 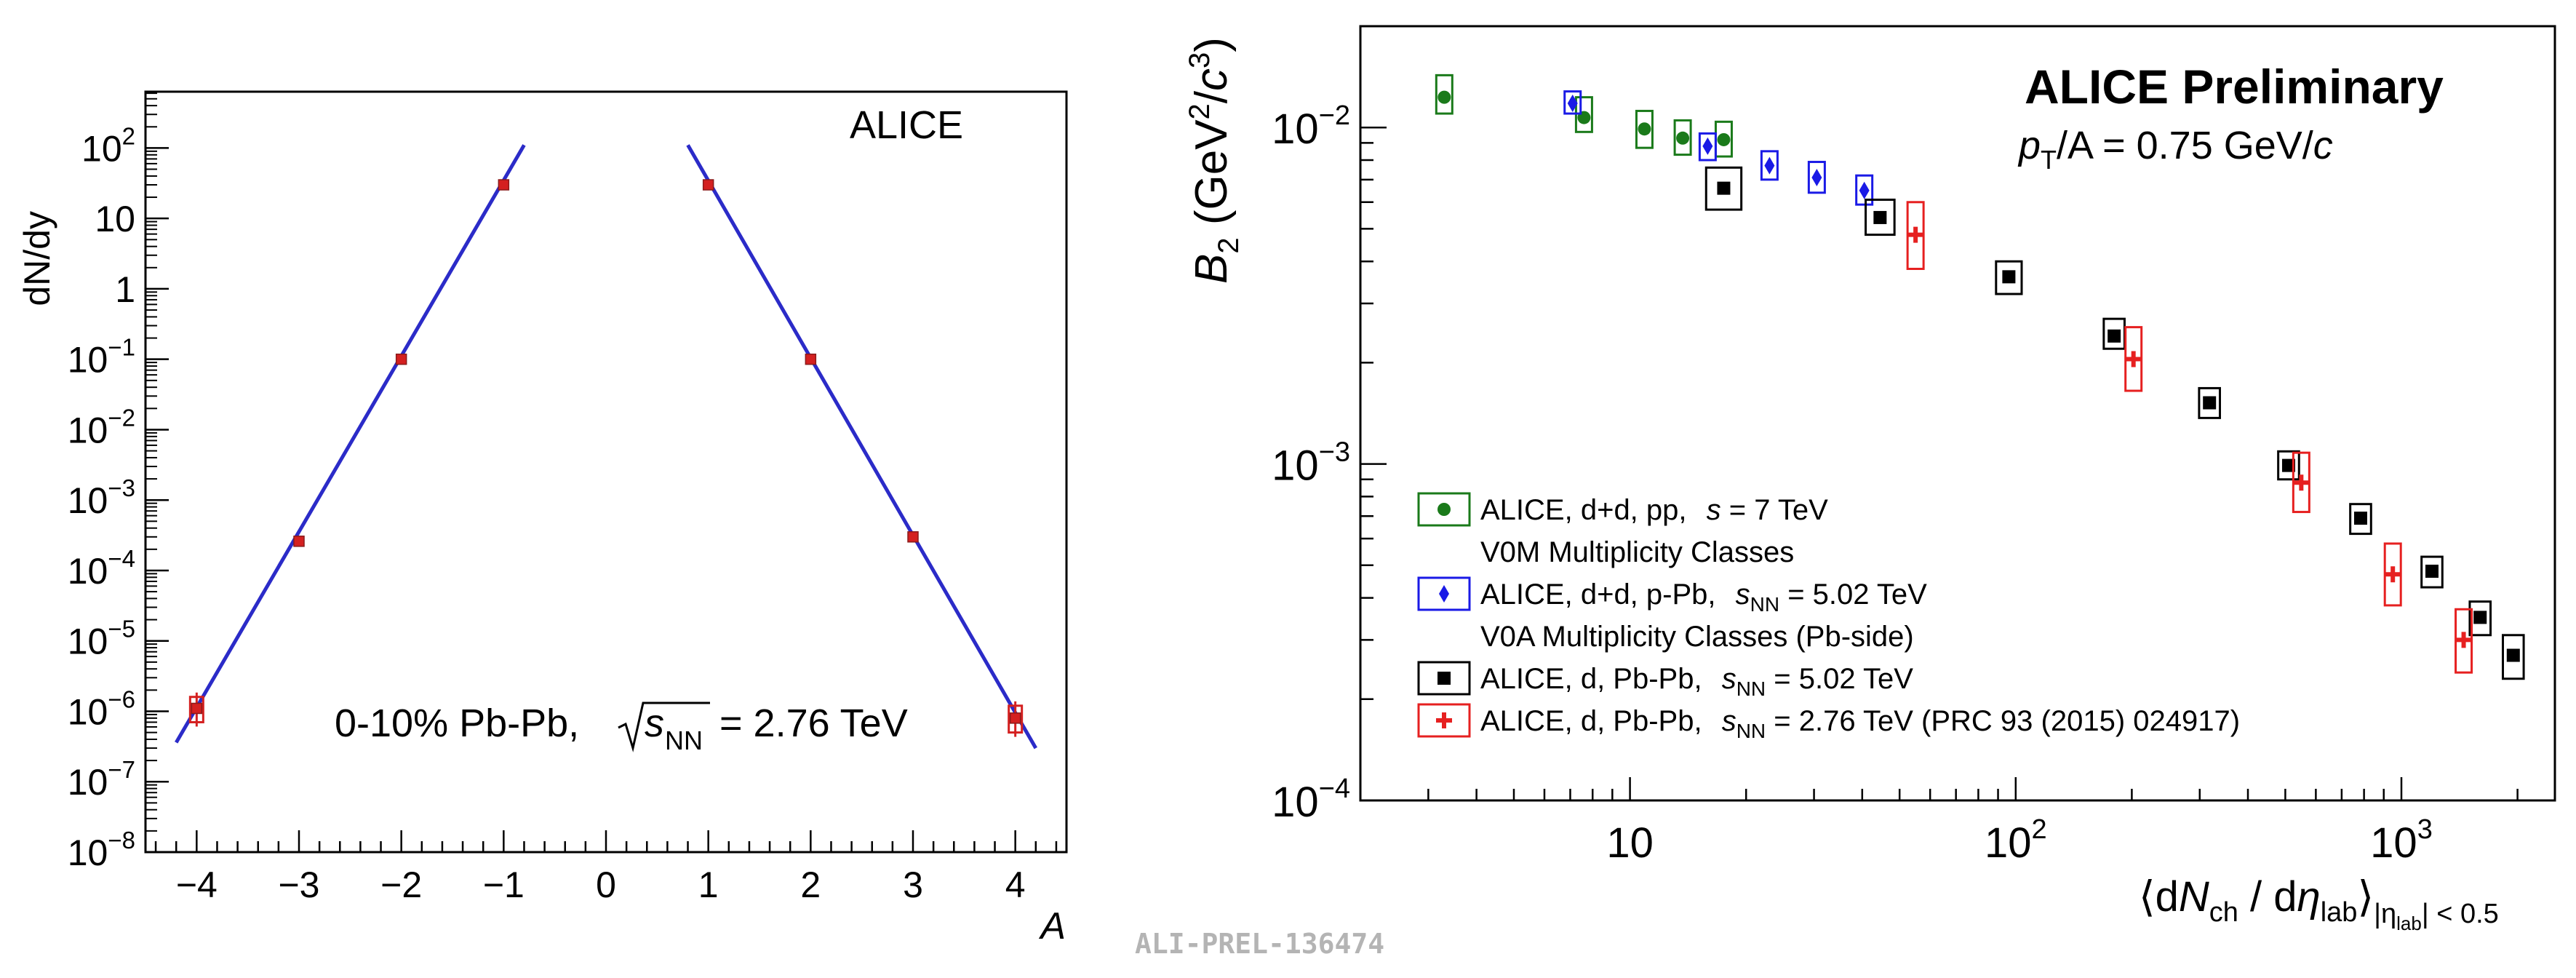 What do you see at coordinates (1654, 510) in the screenshot?
I see `legend-label: ALICE, d+d, pp, s = 7 TeV` at bounding box center [1654, 510].